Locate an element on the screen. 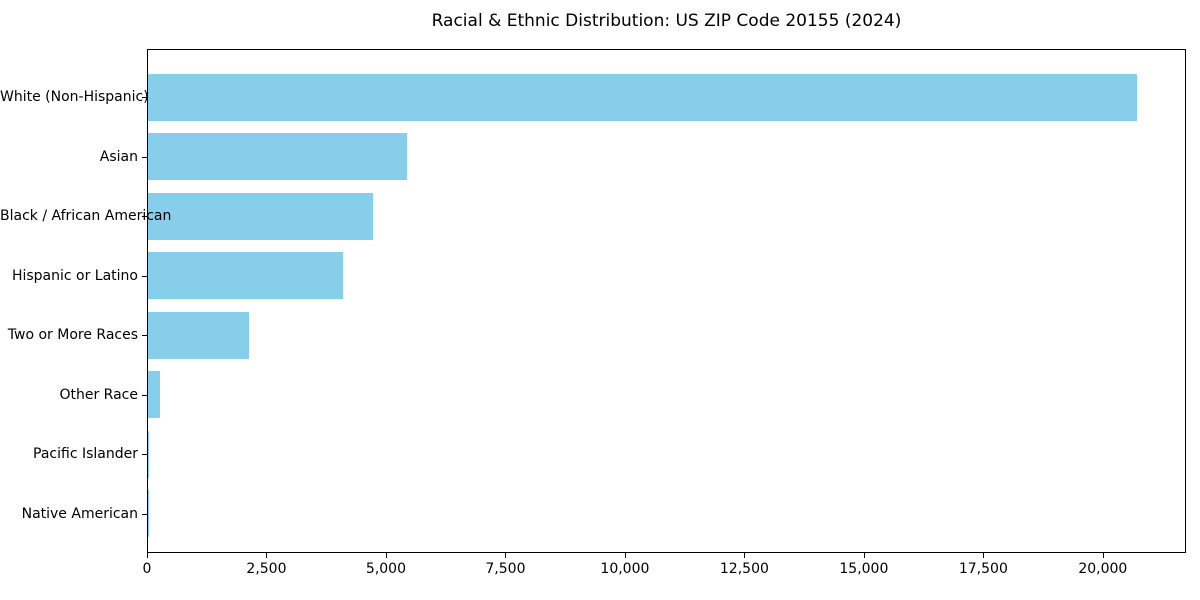 This screenshot has height=600, width=1200. y-tick-label: White (Non-Hispanic) is located at coordinates (74, 97).